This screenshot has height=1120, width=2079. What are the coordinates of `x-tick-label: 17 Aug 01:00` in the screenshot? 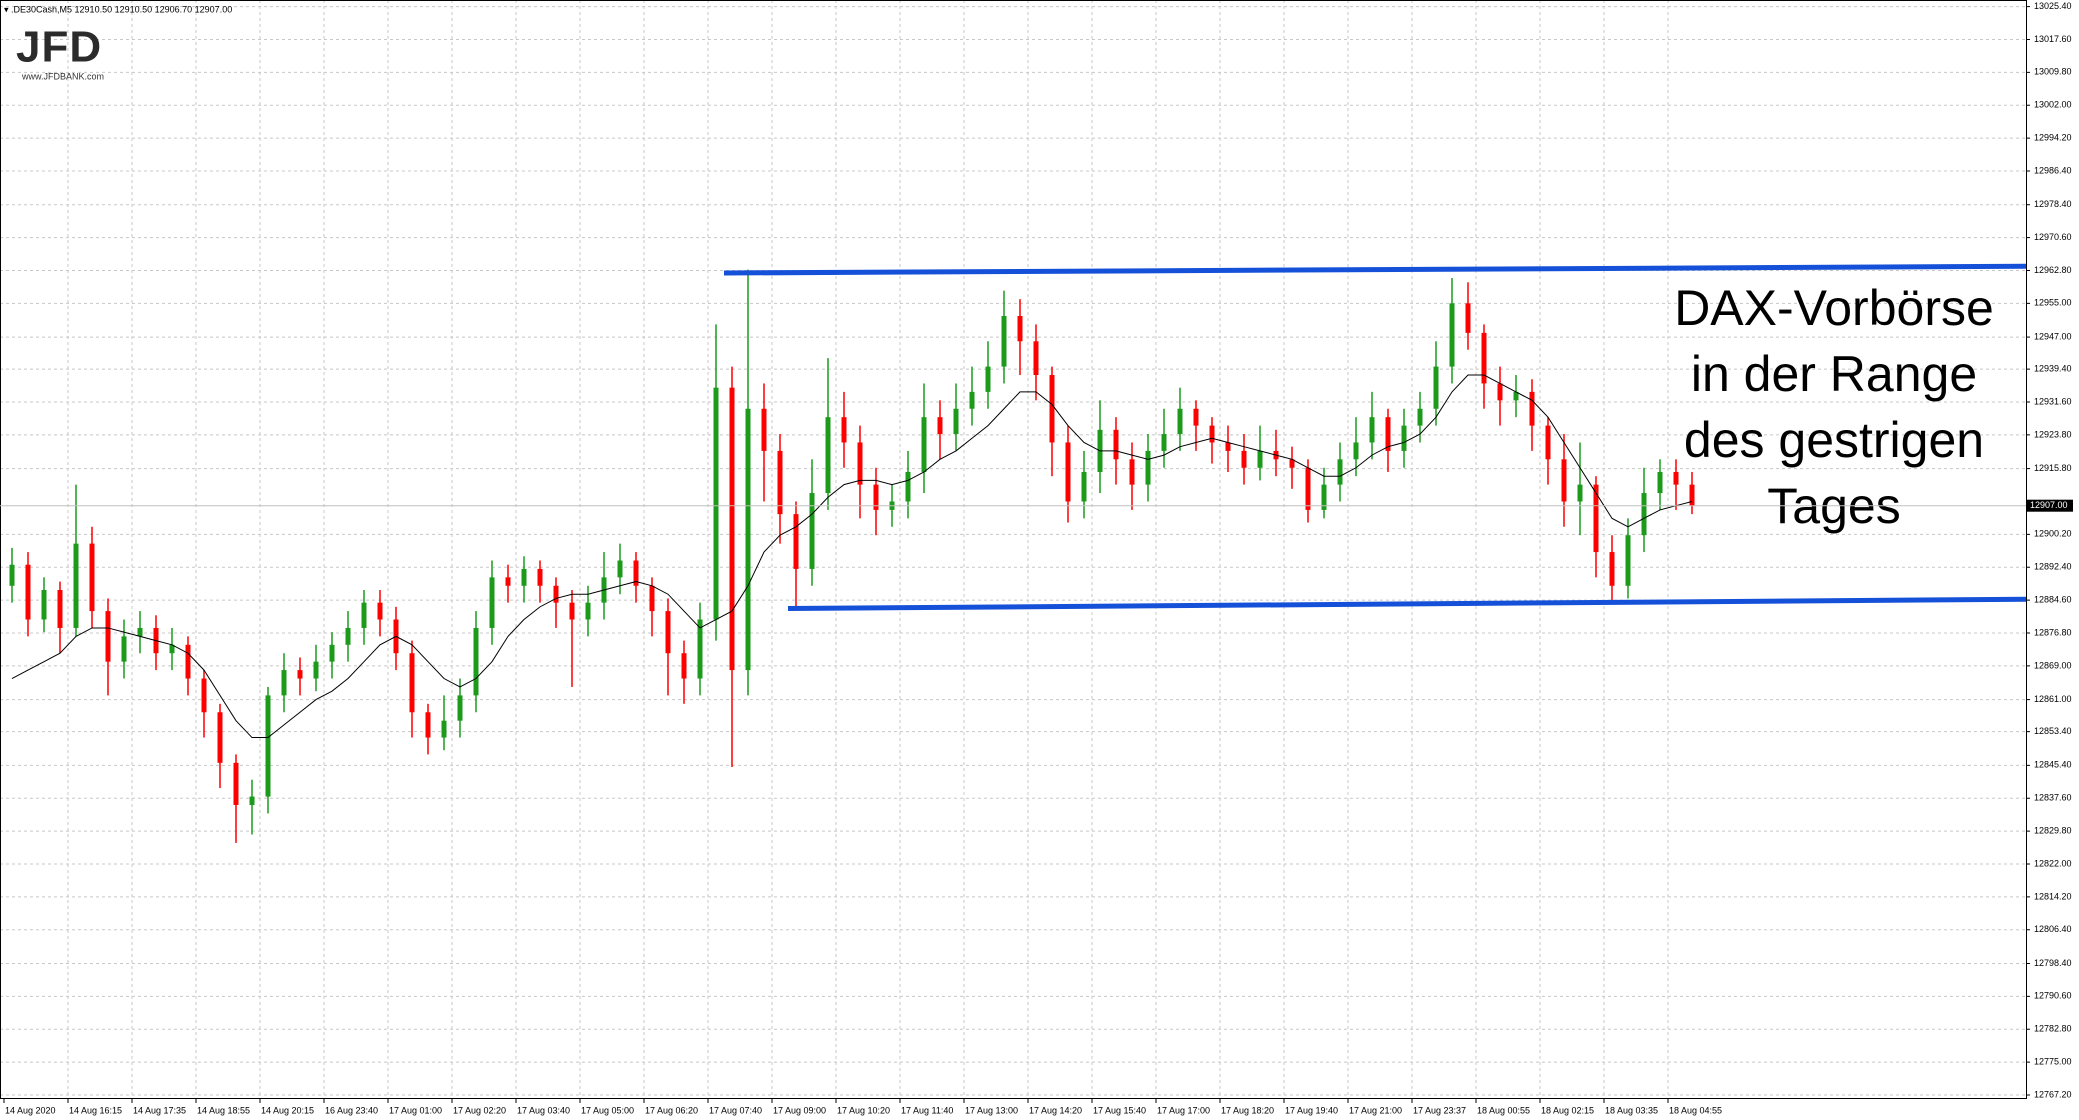 It's located at (415, 1110).